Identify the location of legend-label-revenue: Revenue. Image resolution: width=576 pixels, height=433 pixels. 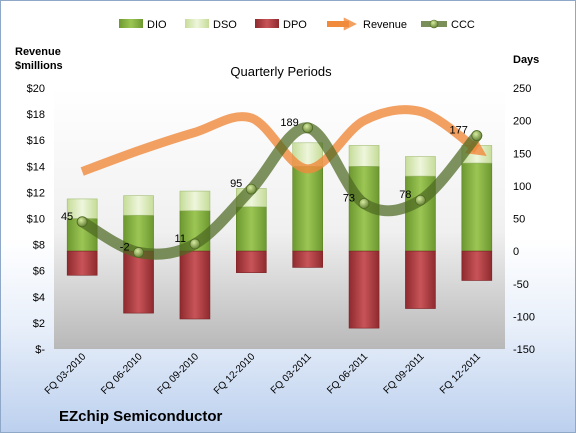
(385, 25).